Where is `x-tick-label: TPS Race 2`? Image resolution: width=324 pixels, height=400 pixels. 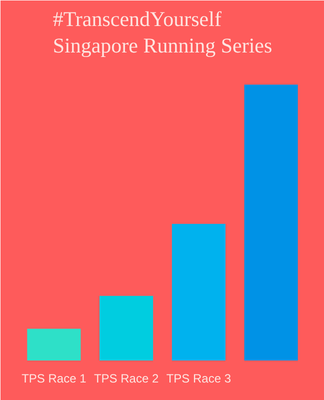
x-tick-label: TPS Race 2 is located at coordinates (126, 379).